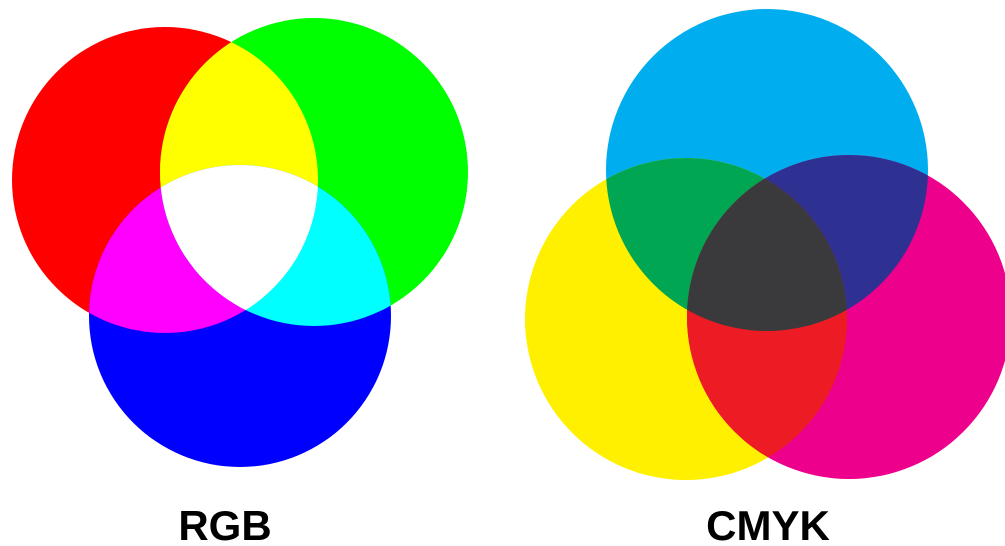 The width and height of the screenshot is (1005, 546). What do you see at coordinates (768, 524) in the screenshot?
I see `cmyk-label: CMYK` at bounding box center [768, 524].